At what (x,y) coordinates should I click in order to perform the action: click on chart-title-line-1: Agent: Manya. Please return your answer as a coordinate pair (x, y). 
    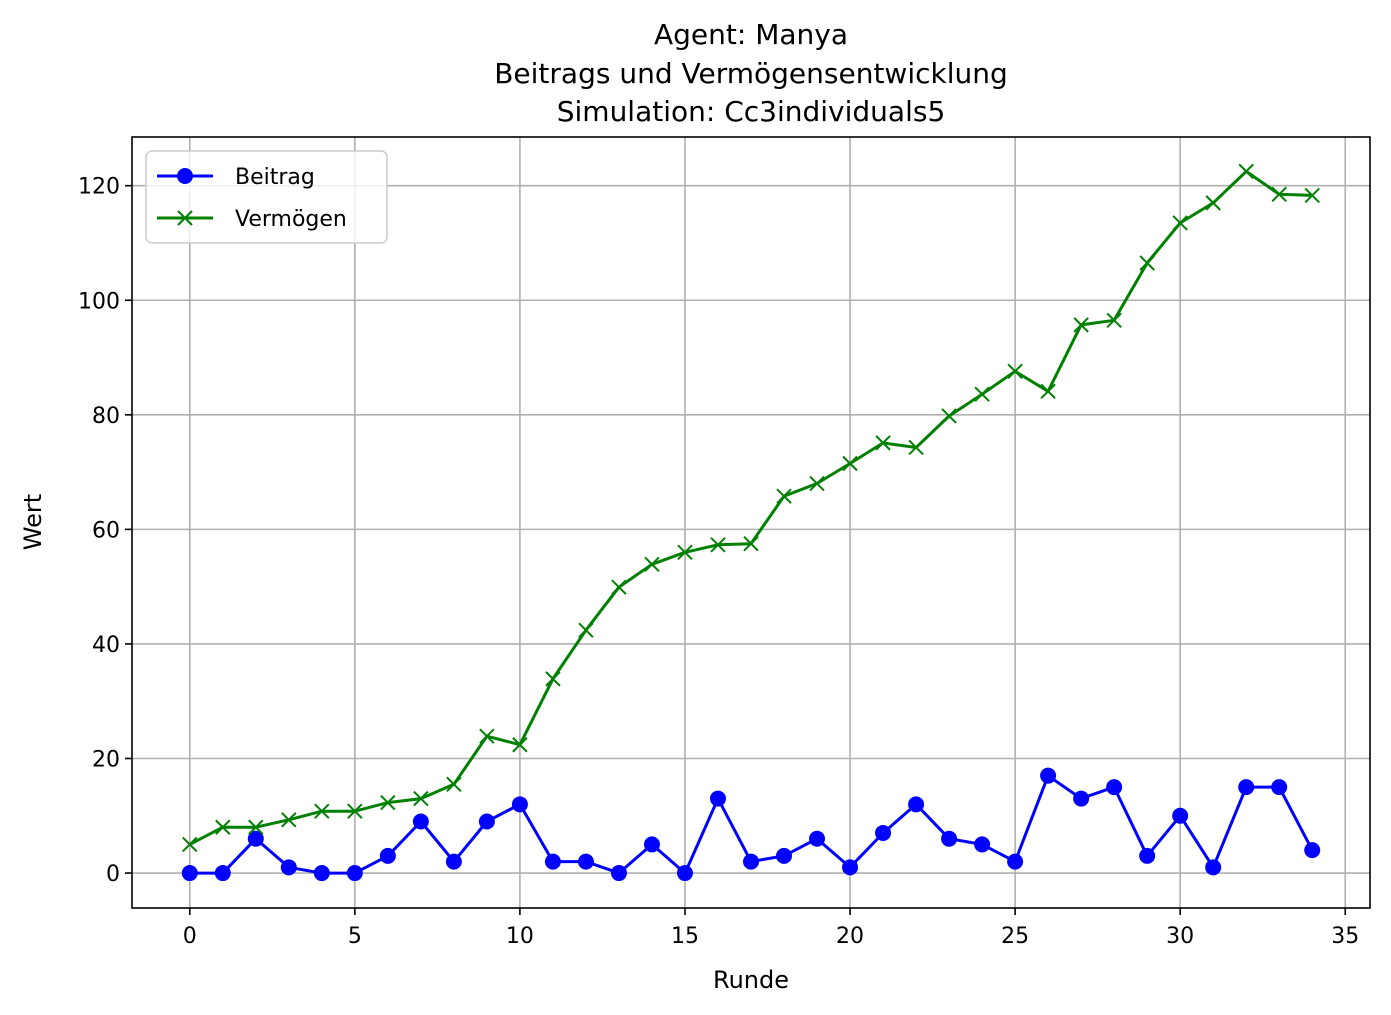
    Looking at the image, I should click on (751, 34).